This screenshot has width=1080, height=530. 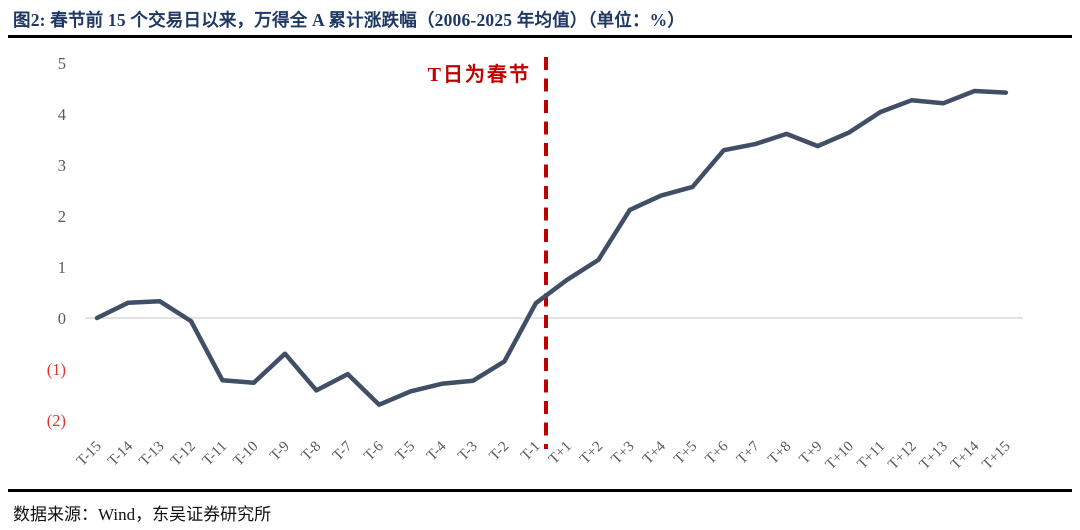 I want to click on x-tick-label: T-14, so click(x=120, y=453).